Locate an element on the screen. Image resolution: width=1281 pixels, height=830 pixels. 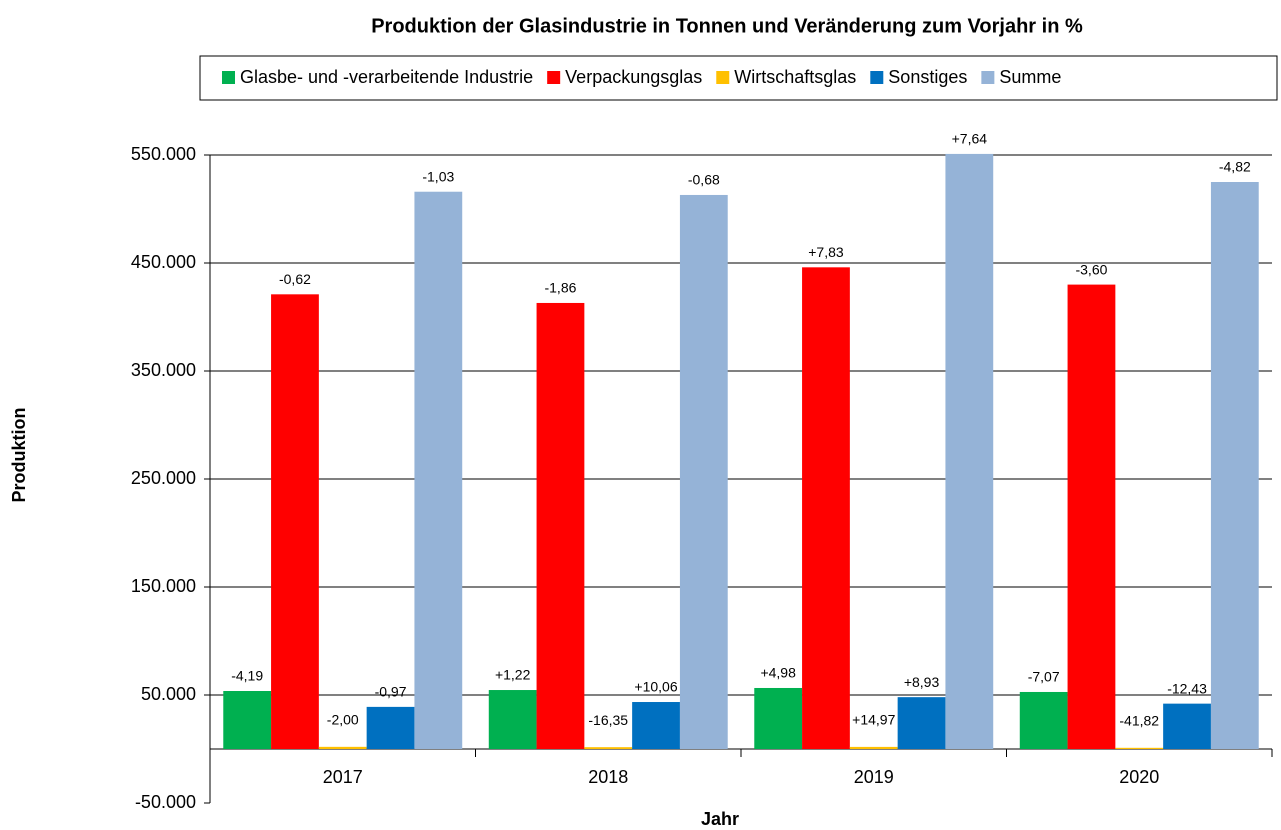
change-label: +14,97 is located at coordinates (873, 720).